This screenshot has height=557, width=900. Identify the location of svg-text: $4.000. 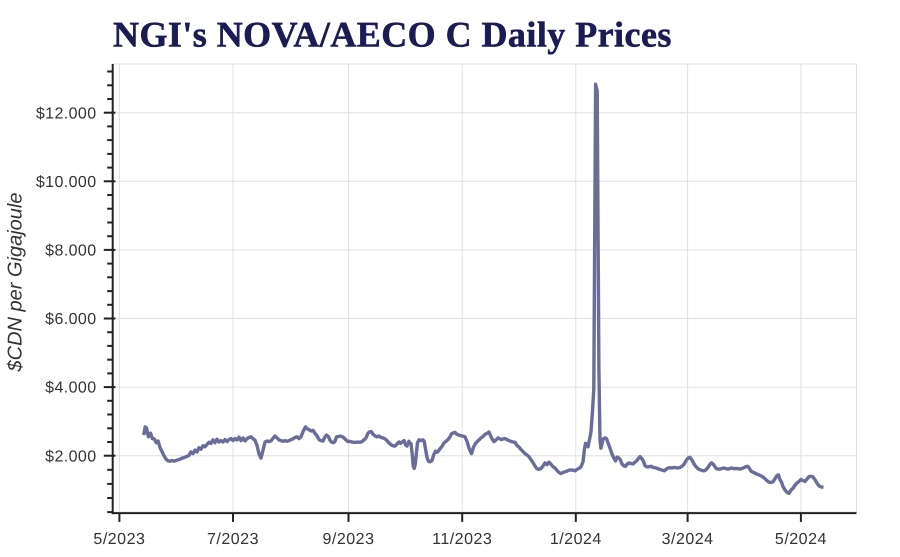
(70, 388).